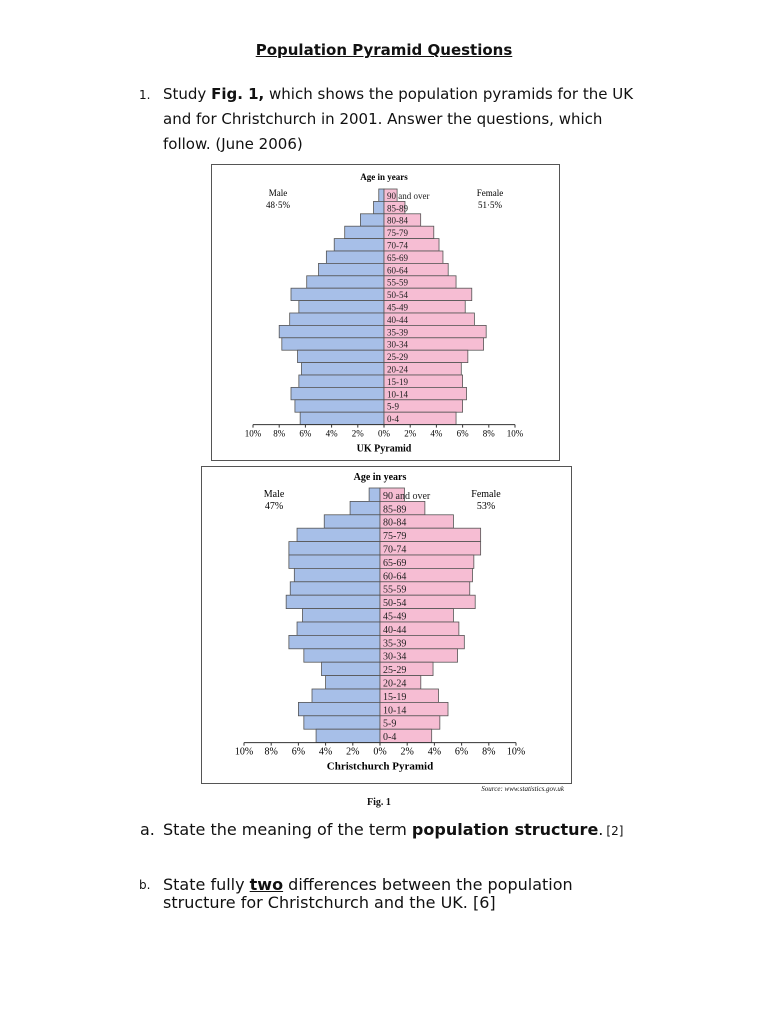  What do you see at coordinates (379, 802) in the screenshot?
I see `figure-label: Fig. 1` at bounding box center [379, 802].